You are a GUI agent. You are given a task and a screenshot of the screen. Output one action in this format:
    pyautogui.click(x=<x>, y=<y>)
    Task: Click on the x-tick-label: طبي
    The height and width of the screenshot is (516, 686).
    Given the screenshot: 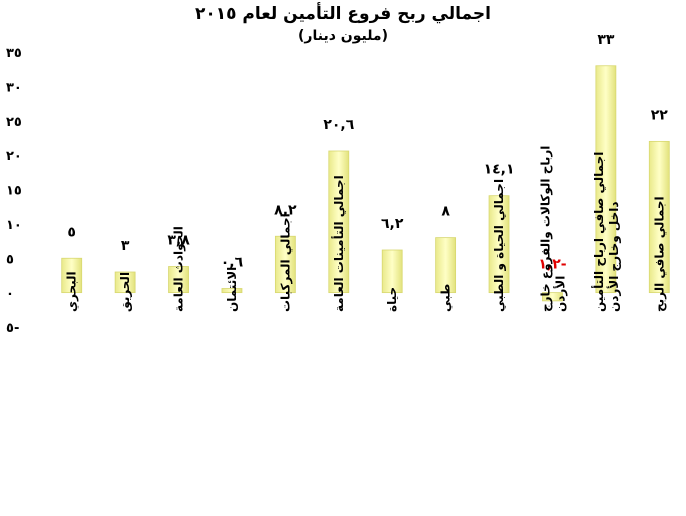 What is the action you would take?
    pyautogui.click(x=446, y=298)
    